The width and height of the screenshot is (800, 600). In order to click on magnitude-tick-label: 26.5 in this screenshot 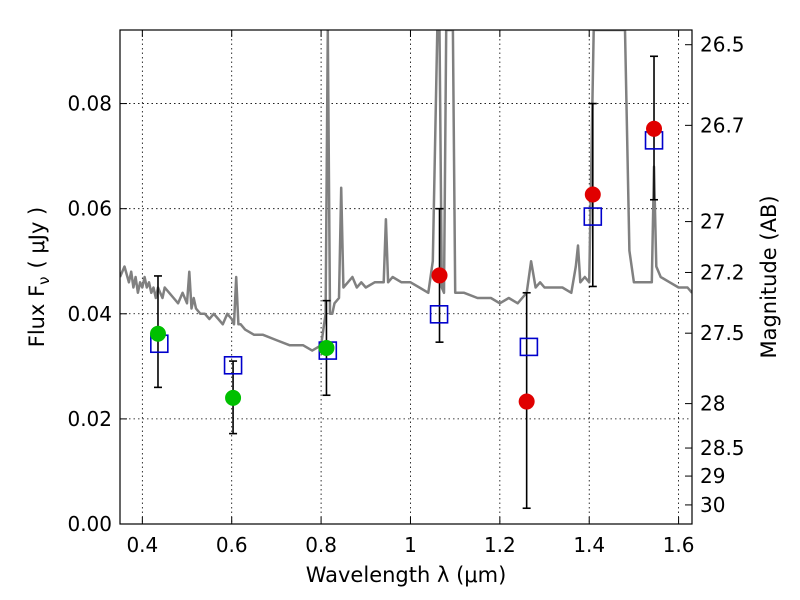, I will do `click(722, 45)`.